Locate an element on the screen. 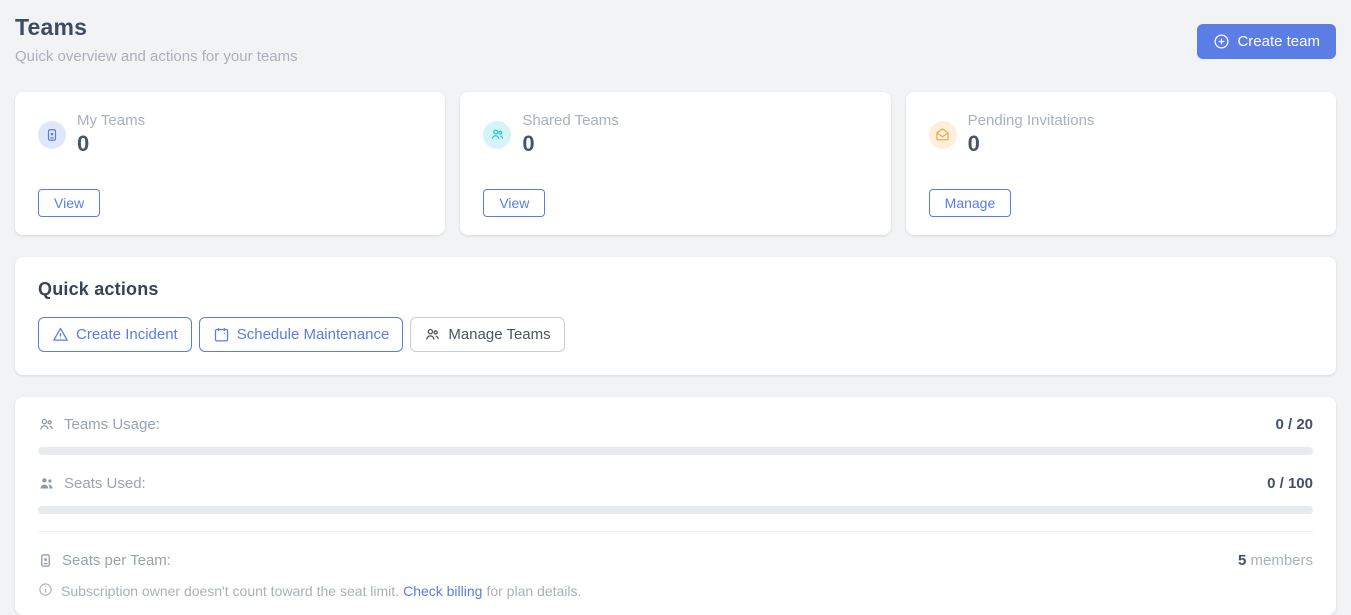  seats-used-value: 0 / 100 is located at coordinates (1290, 483).